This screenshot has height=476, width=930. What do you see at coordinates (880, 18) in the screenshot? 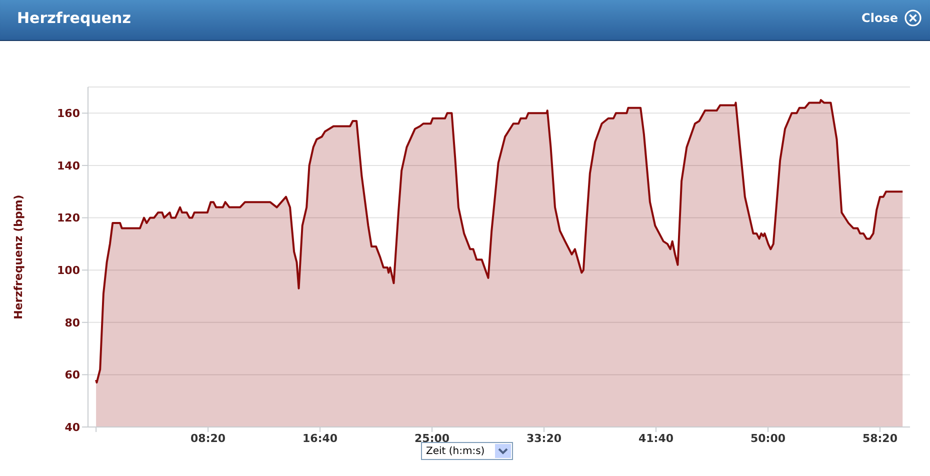
I see `text: Close` at bounding box center [880, 18].